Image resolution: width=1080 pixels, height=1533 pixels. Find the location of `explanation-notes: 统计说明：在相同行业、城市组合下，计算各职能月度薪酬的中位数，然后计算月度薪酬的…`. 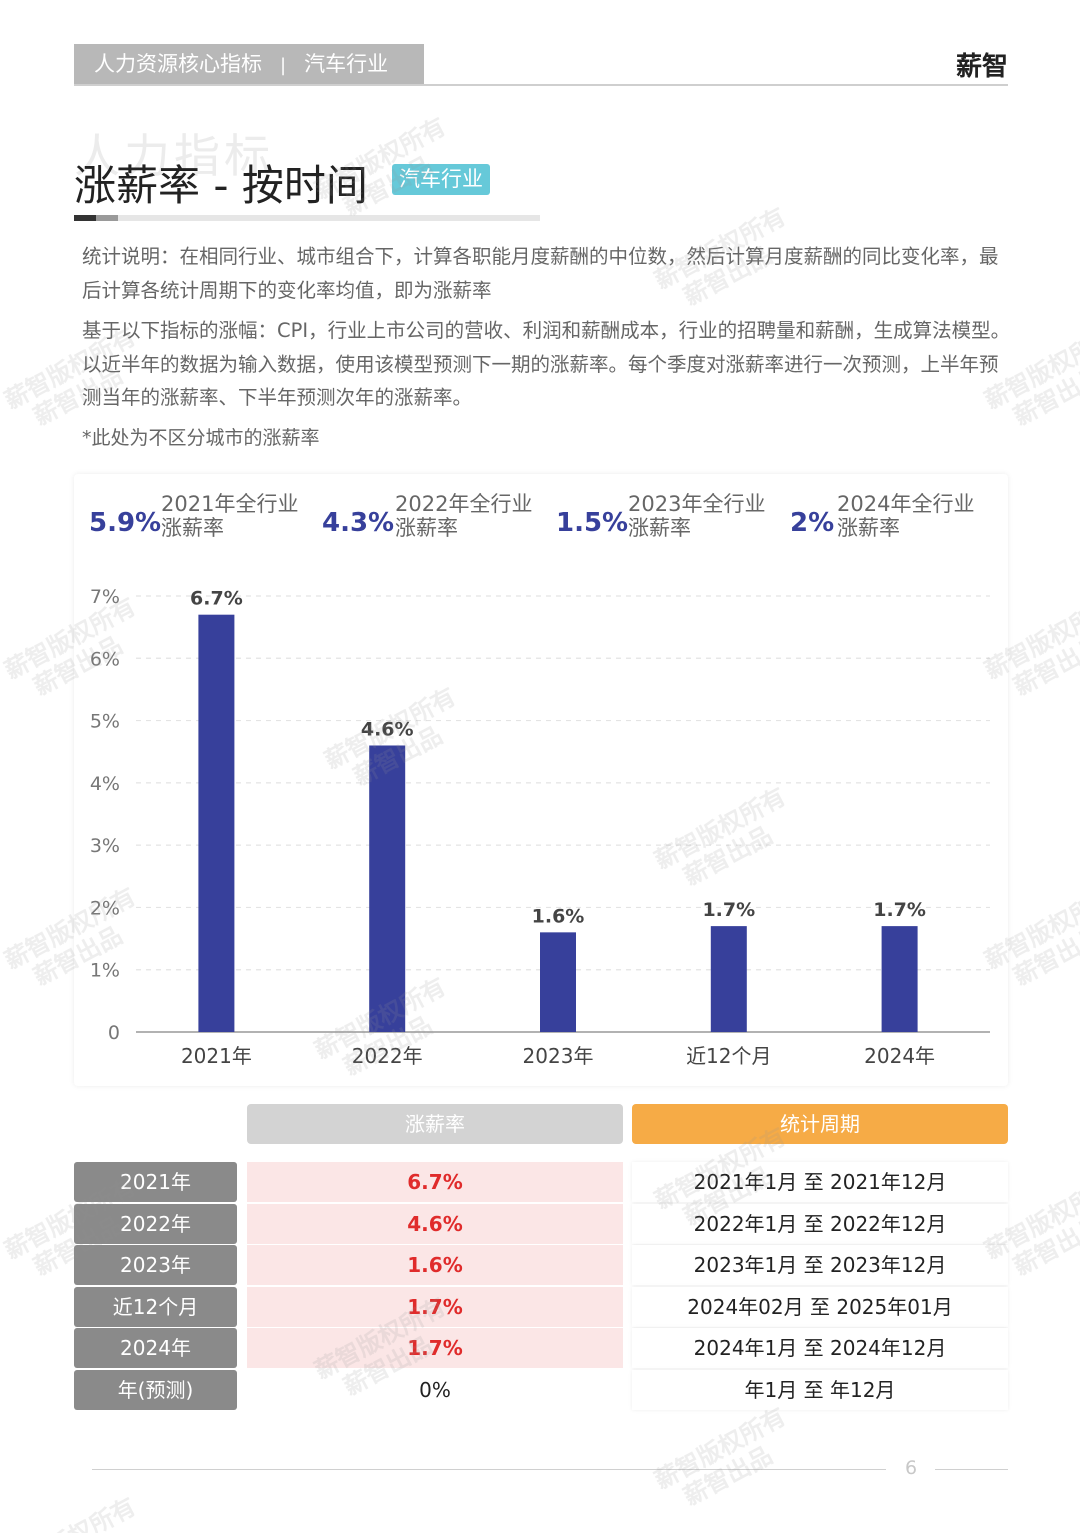

explanation-notes: 统计说明：在相同行业、城市组合下，计算各职能月度薪酬的中位数，然后计算月度薪酬的… is located at coordinates (547, 351).